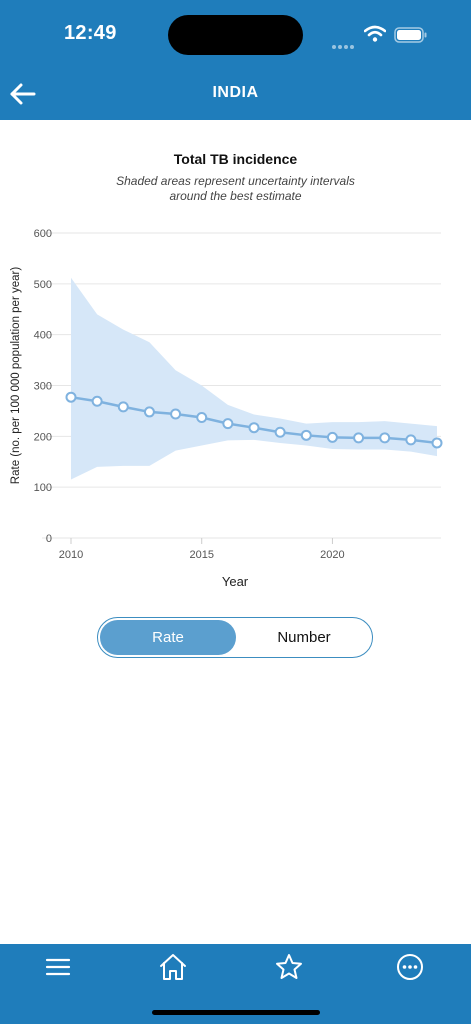 Image resolution: width=471 pixels, height=1024 pixels. What do you see at coordinates (235, 581) in the screenshot?
I see `x-axis-label: Year` at bounding box center [235, 581].